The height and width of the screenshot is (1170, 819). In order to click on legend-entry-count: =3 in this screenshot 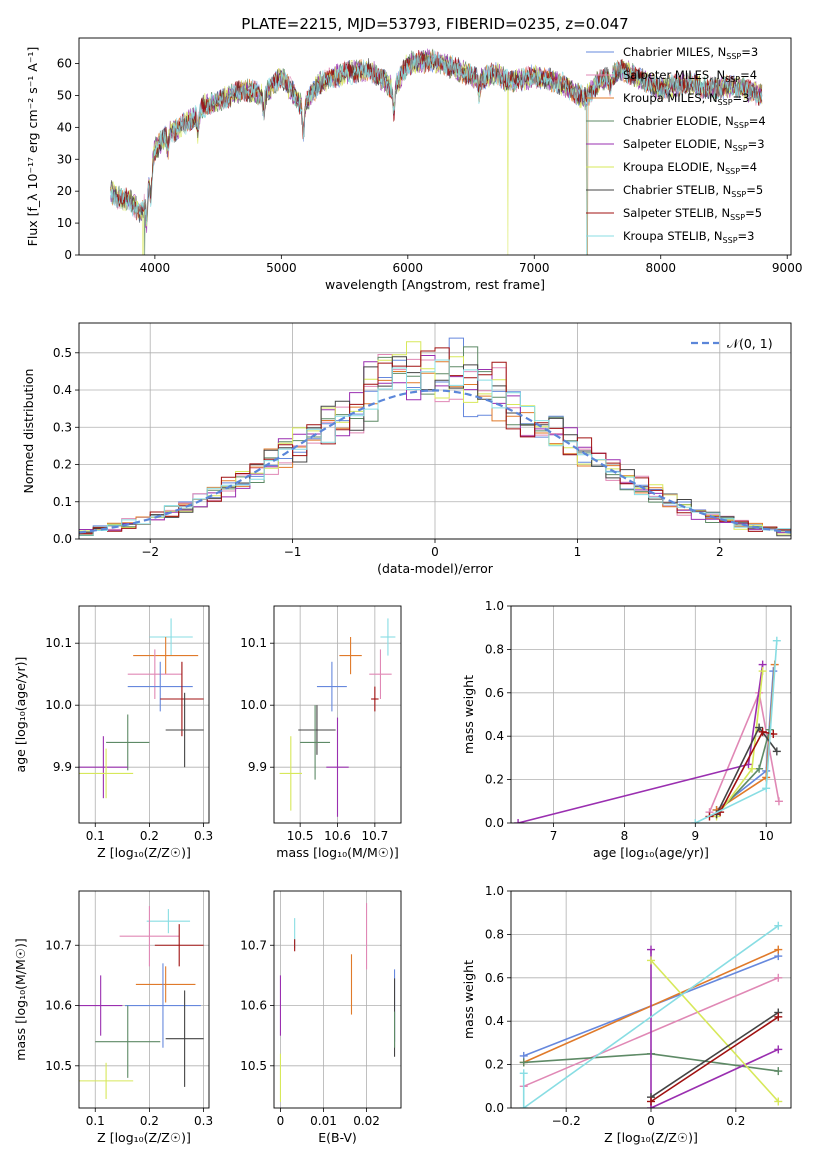, I will do `click(749, 52)`.